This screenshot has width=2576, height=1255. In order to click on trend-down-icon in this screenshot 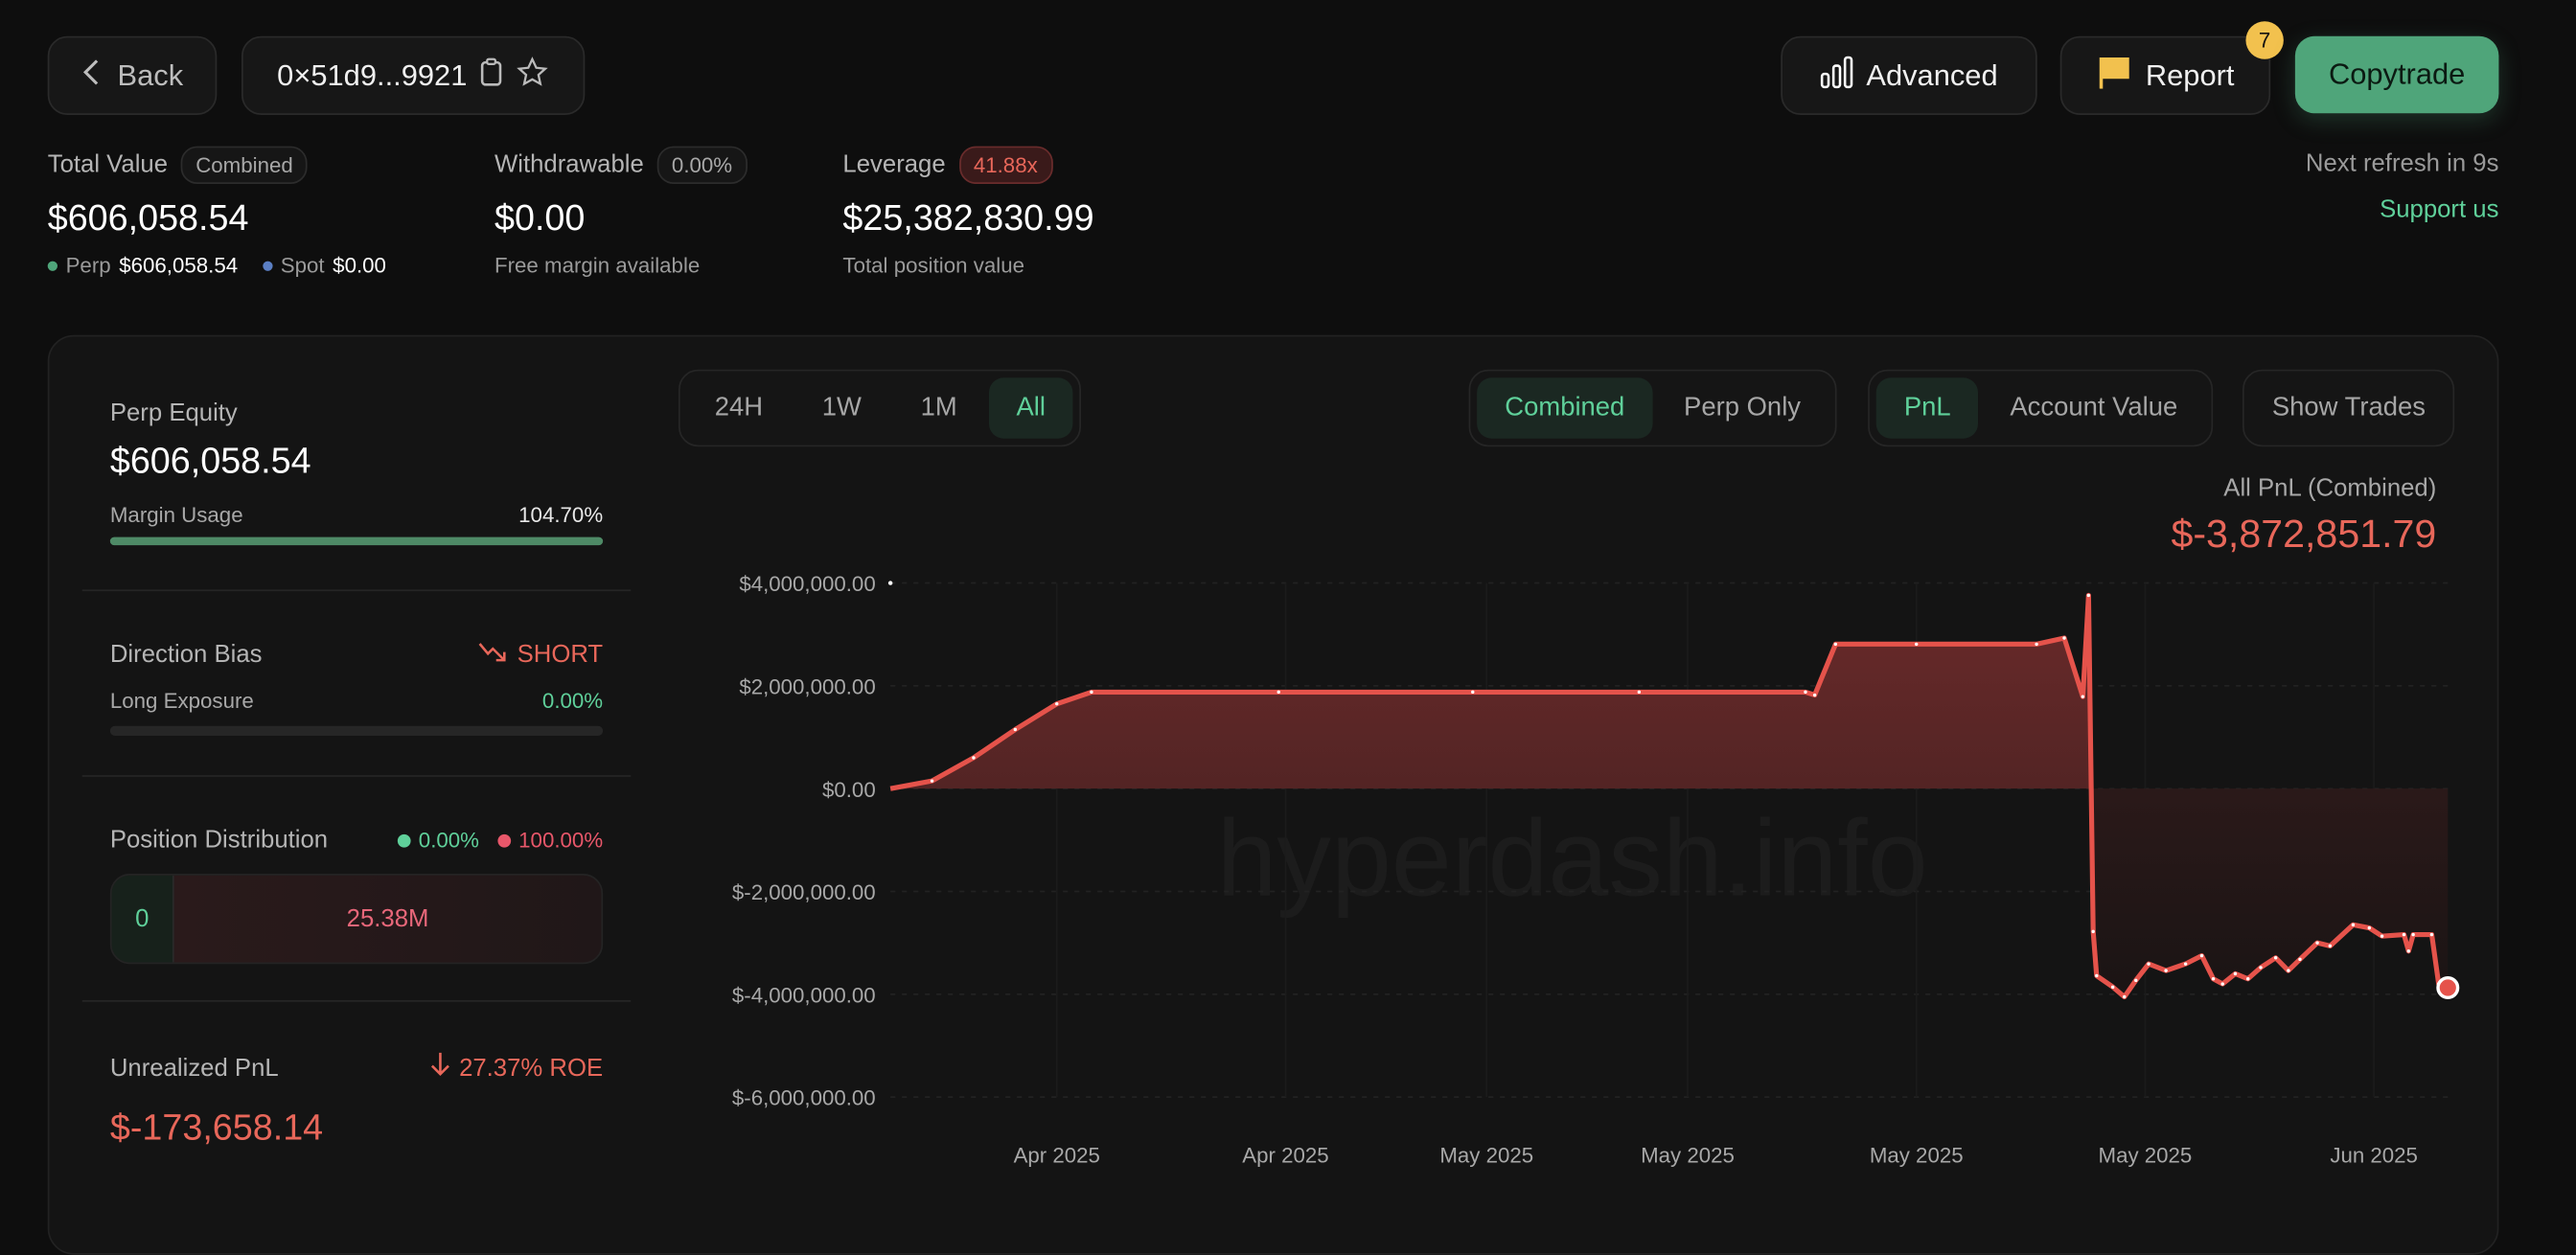, I will do `click(492, 655)`.